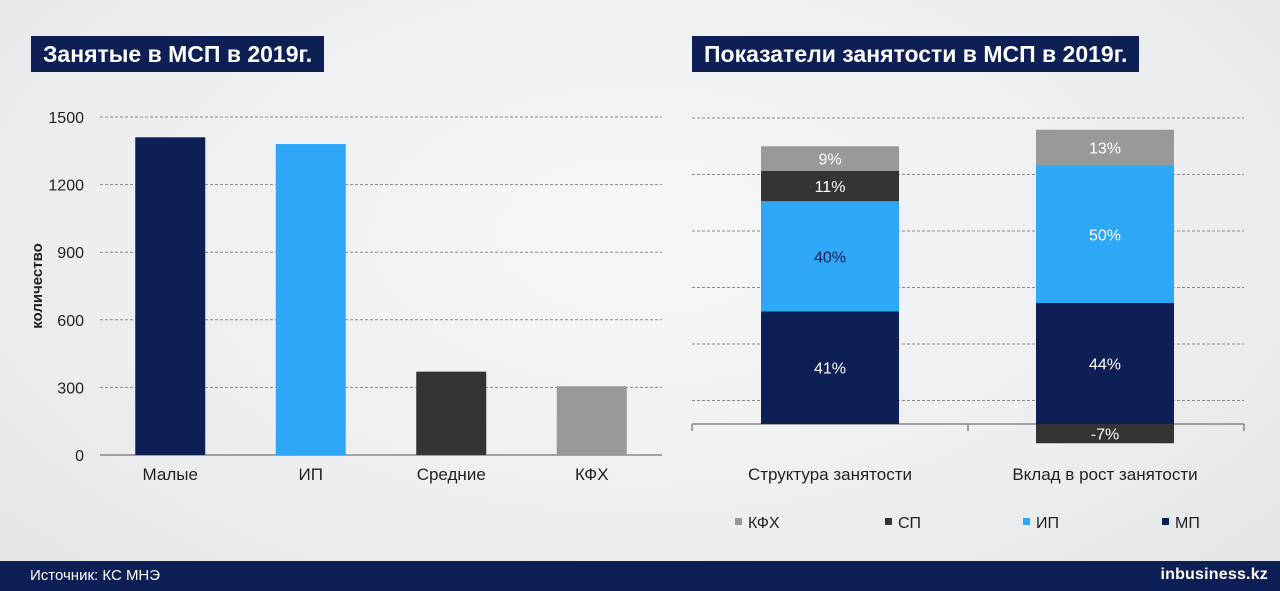 The width and height of the screenshot is (1280, 591). What do you see at coordinates (311, 474) in the screenshot?
I see `x-tick-label: ИП` at bounding box center [311, 474].